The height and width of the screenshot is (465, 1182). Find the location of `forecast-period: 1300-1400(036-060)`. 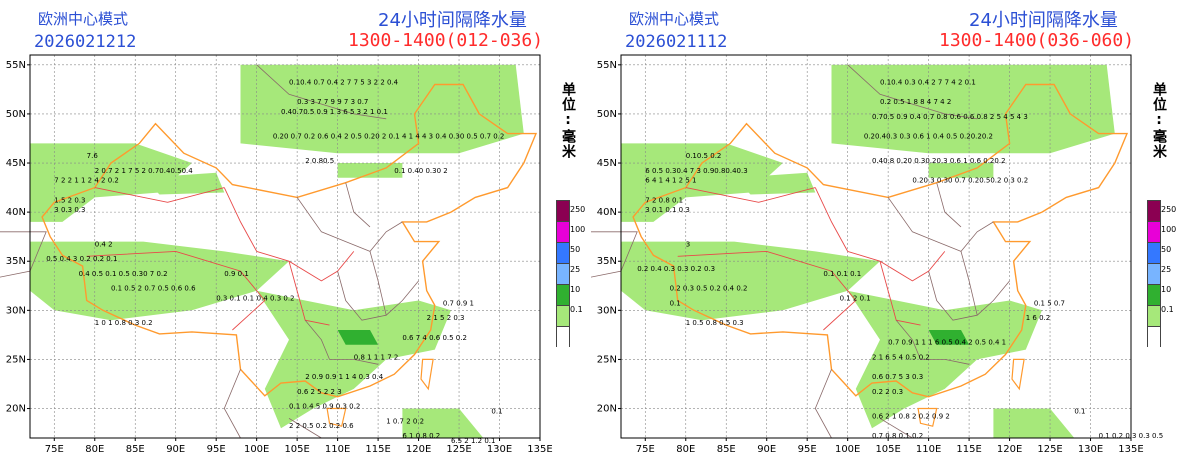

forecast-period: 1300-1400(036-060) is located at coordinates (1037, 40).